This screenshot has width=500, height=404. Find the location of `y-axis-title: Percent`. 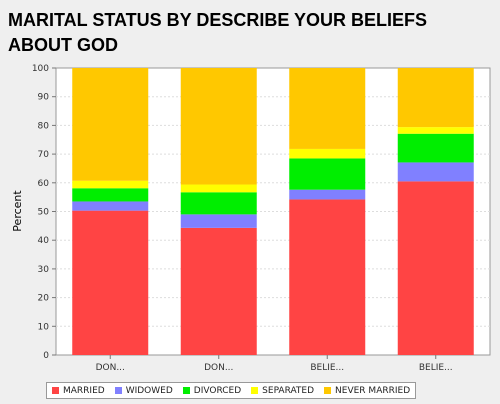

y-axis-title: Percent is located at coordinates (17, 211).